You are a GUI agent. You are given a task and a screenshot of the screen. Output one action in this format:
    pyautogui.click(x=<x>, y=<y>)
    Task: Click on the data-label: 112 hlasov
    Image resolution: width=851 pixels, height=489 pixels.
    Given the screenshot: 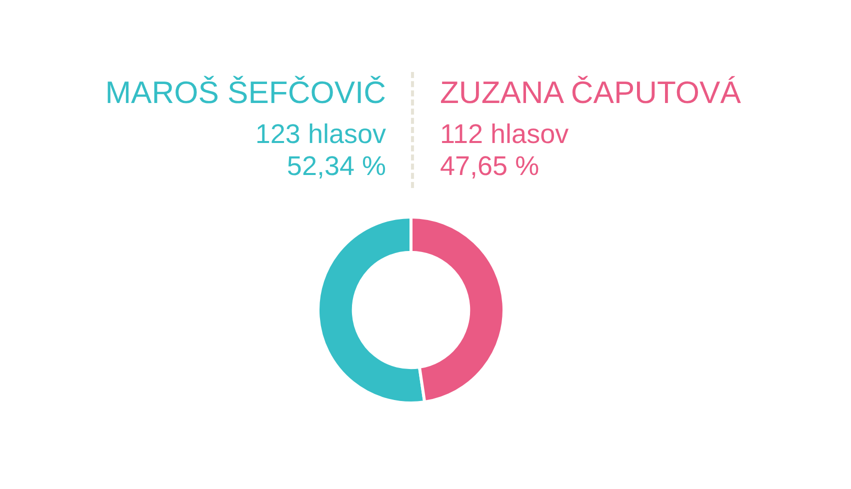 What is the action you would take?
    pyautogui.click(x=505, y=134)
    